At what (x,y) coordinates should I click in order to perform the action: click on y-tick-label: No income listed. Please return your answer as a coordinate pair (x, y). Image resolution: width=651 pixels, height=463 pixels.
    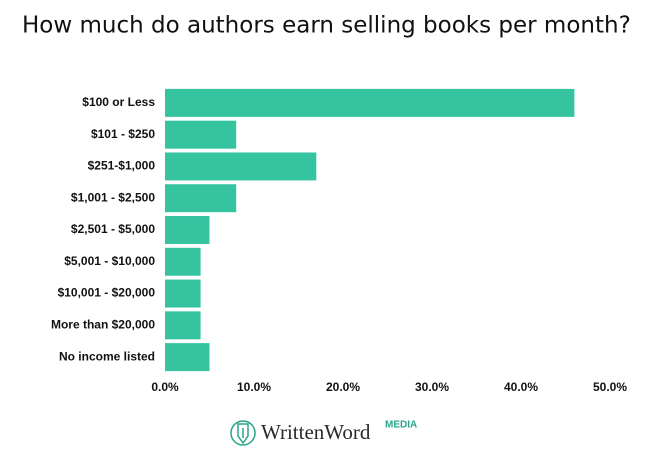
    Looking at the image, I should click on (107, 356).